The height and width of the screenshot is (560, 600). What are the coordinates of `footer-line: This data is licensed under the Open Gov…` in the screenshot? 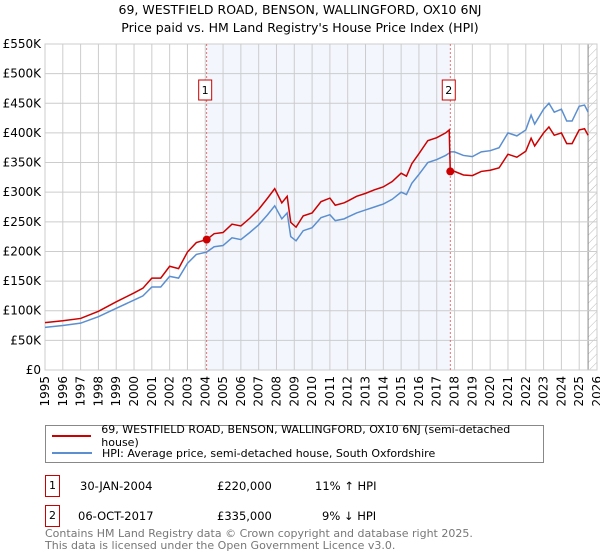 It's located at (220, 545).